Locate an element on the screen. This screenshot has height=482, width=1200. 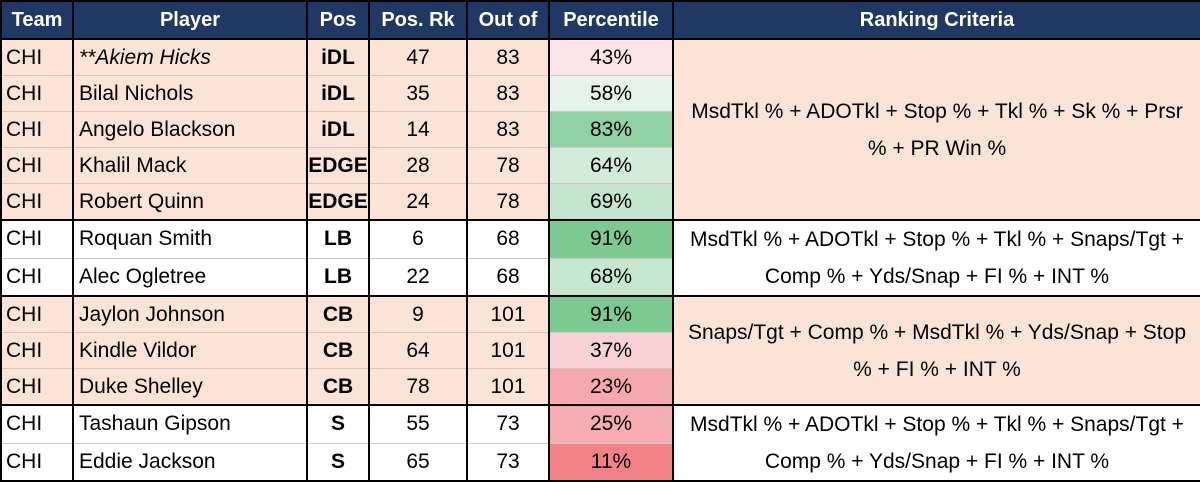
percentile-cell: 11% is located at coordinates (611, 462).